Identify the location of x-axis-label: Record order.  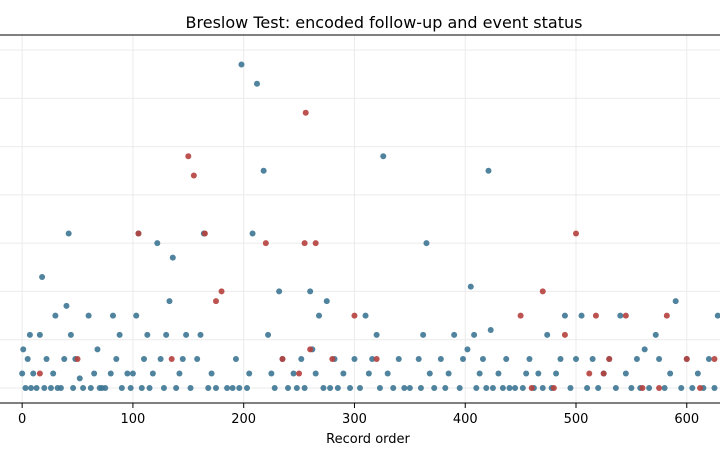
(368, 439).